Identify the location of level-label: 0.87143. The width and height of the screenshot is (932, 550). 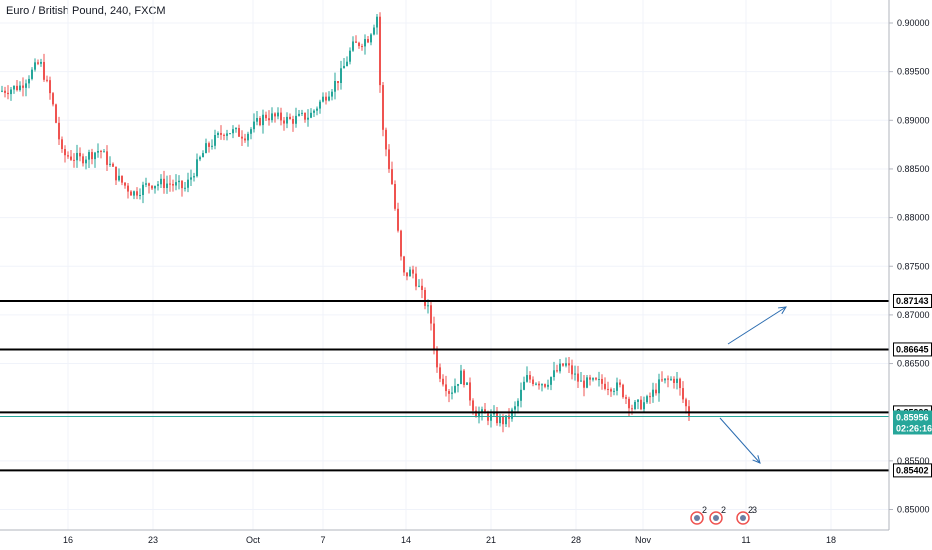
(912, 301).